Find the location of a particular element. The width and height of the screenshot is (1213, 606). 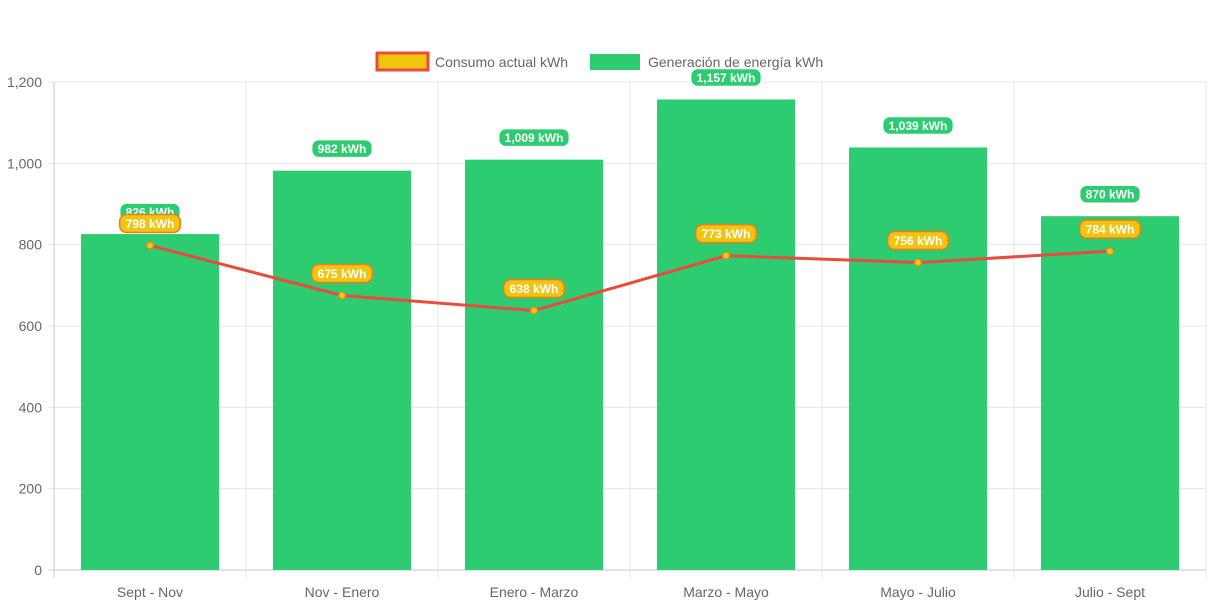

consumption-data-label-text: 756 kWh is located at coordinates (918, 241).